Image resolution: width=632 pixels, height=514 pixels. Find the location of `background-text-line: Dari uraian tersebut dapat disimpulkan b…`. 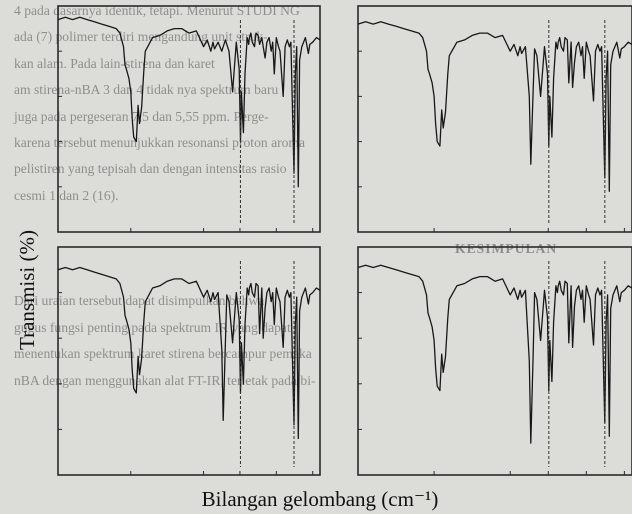

background-text-line: Dari uraian tersebut dapat disimpulkan b… is located at coordinates (139, 301).